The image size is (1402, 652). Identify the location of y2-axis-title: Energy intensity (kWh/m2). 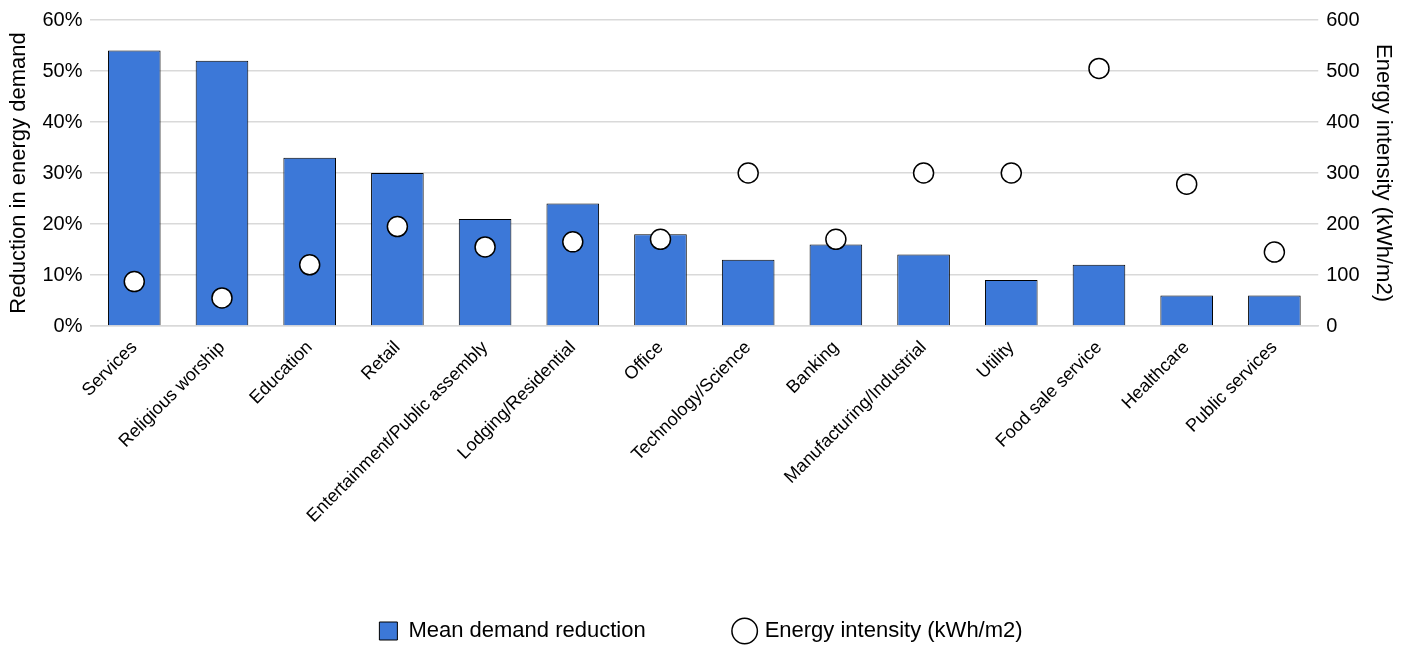
(1384, 173).